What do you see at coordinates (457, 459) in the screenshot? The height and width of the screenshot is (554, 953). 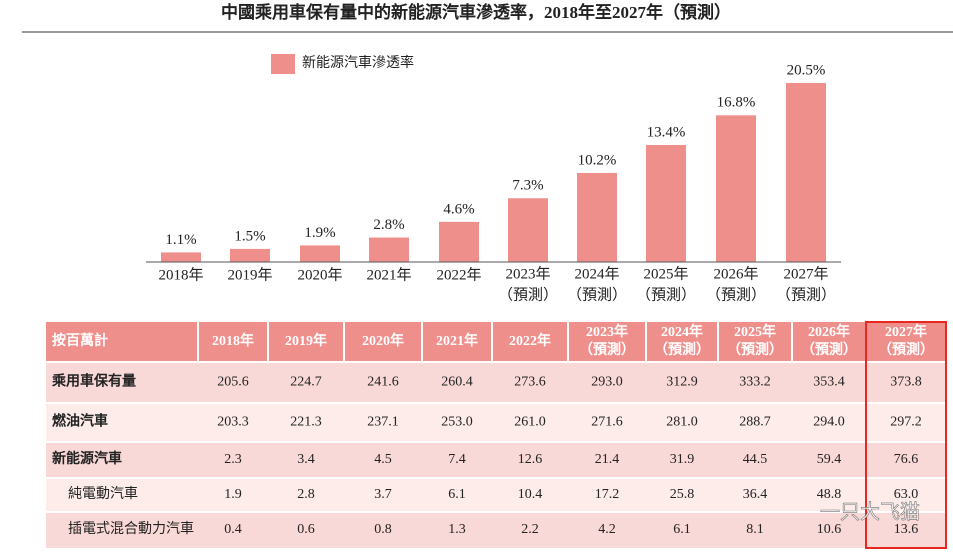 I see `table-cell: 7.4` at bounding box center [457, 459].